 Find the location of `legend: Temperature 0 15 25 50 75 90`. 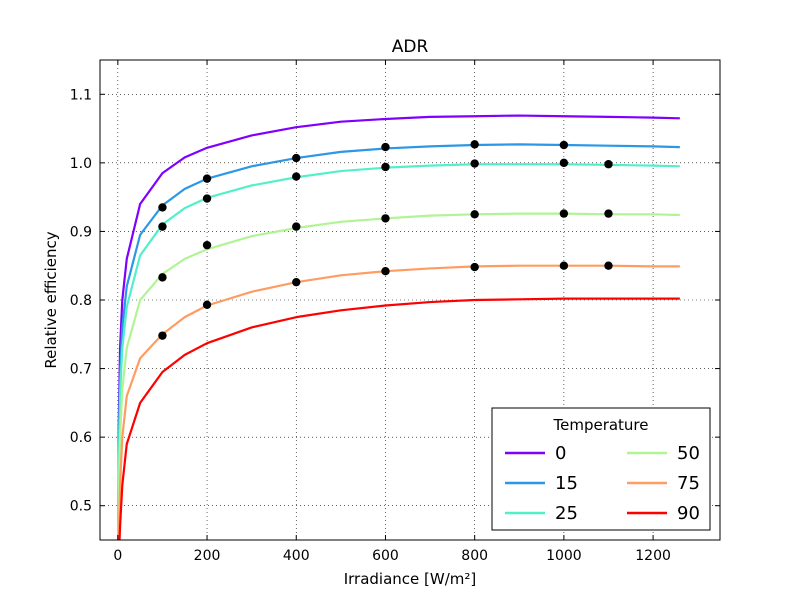

legend: Temperature 0 15 25 50 75 90 is located at coordinates (601, 469).